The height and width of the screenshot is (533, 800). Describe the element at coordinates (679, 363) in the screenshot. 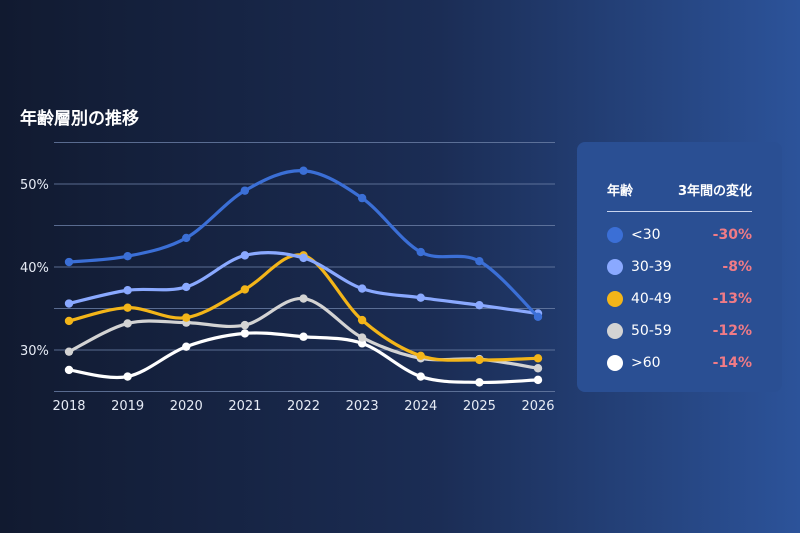

I see `legend-item: >60 -14%` at that location.